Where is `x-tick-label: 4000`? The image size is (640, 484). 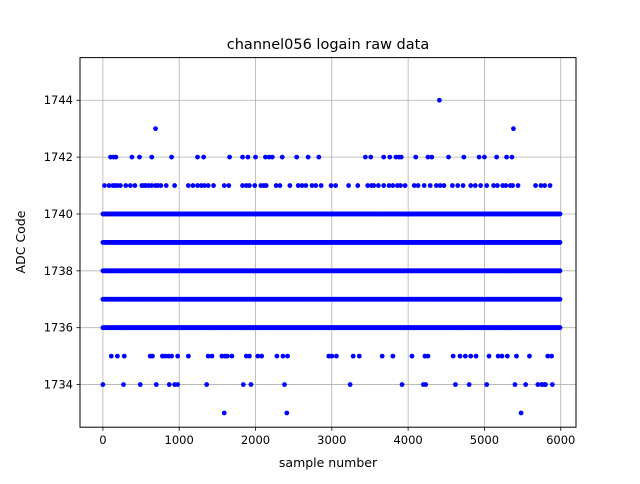
x-tick-label: 4000 is located at coordinates (407, 440).